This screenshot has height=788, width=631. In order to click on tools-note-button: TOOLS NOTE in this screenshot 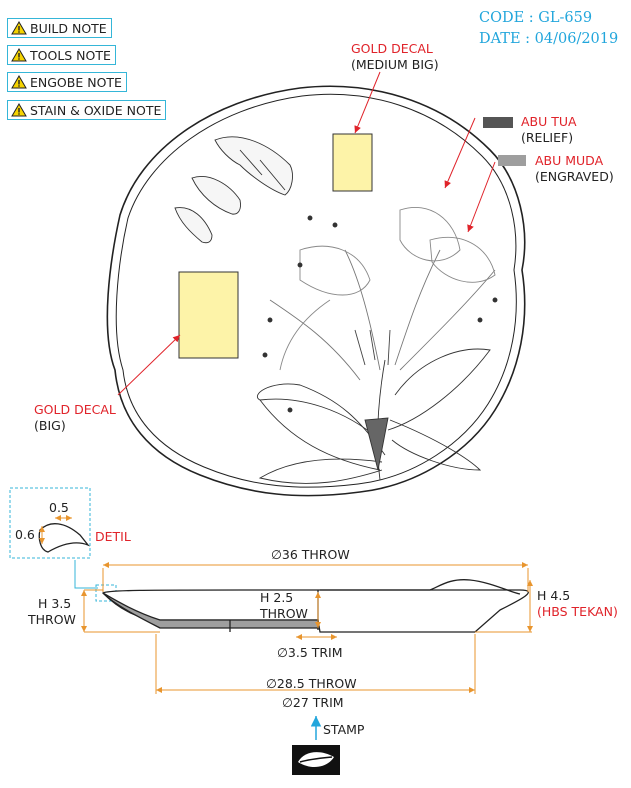, I will do `click(61, 55)`.